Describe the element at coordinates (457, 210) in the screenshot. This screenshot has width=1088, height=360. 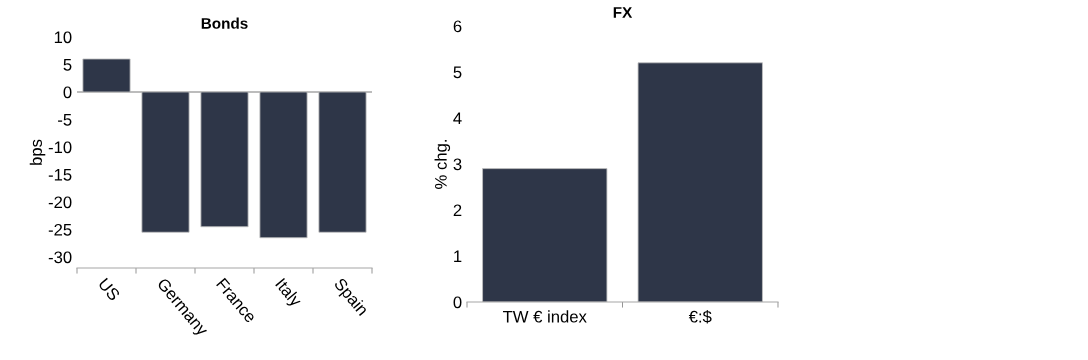
I see `y-tick-label: 2` at that location.